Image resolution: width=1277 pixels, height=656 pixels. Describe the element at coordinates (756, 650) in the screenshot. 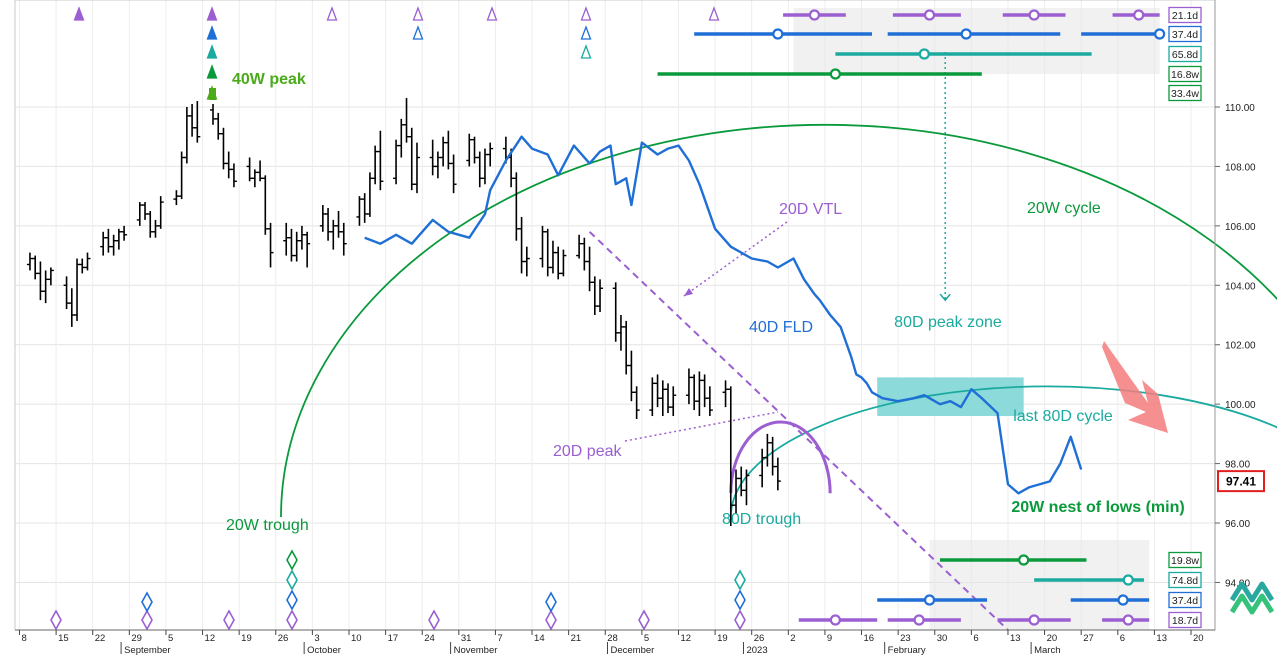

I see `month-label: 2023` at that location.